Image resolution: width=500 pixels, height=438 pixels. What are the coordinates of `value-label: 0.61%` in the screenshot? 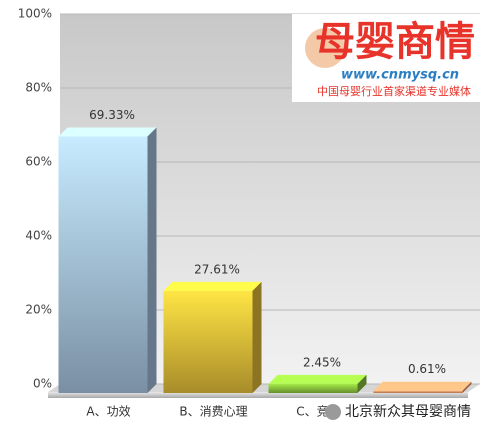 It's located at (427, 369).